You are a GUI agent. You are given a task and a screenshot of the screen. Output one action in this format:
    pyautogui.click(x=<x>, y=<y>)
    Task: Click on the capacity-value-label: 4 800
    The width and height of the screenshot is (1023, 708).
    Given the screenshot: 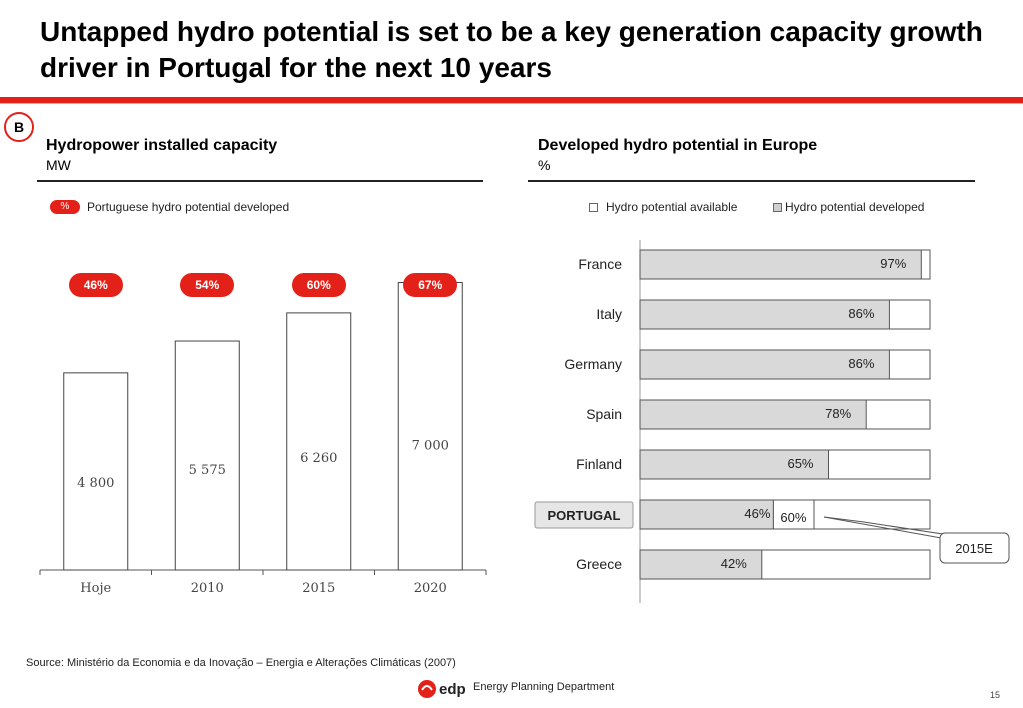 What is the action you would take?
    pyautogui.click(x=95, y=483)
    